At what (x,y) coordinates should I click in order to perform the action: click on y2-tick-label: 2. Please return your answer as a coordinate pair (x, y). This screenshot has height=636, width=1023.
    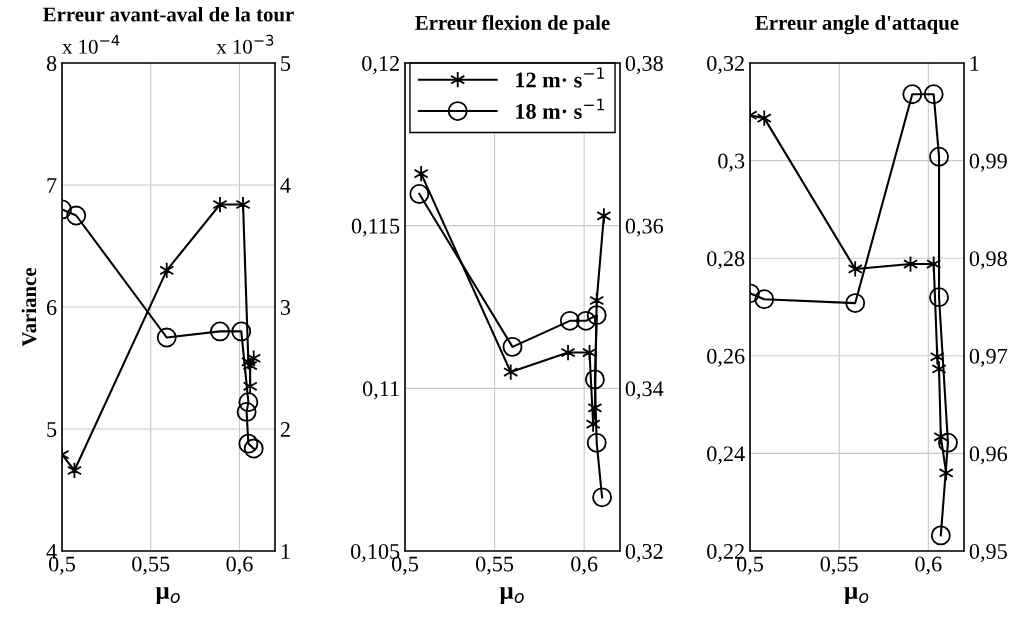
    Looking at the image, I should click on (285, 429).